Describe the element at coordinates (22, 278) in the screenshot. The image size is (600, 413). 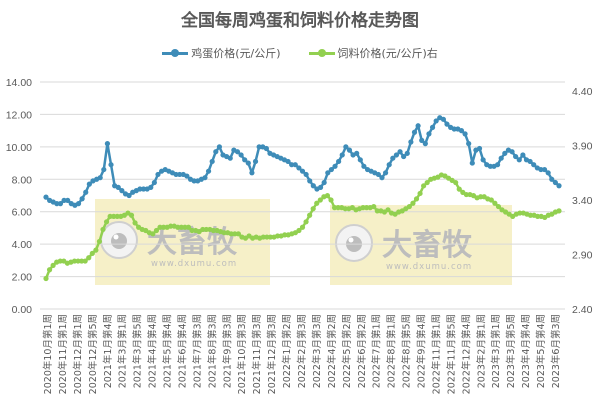
I see `y-axis-tick-label: 2.00` at that location.